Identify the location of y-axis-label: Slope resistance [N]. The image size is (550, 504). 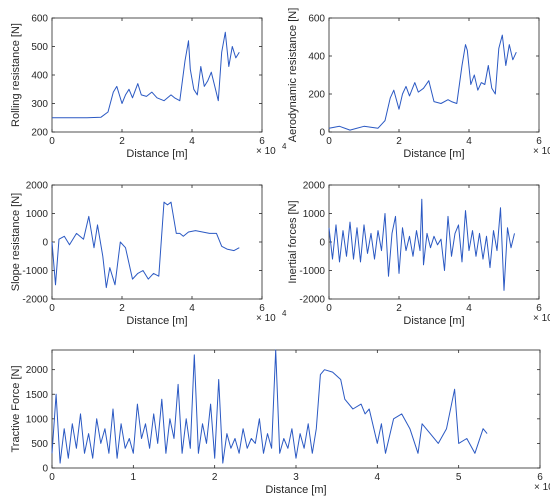
(16, 242).